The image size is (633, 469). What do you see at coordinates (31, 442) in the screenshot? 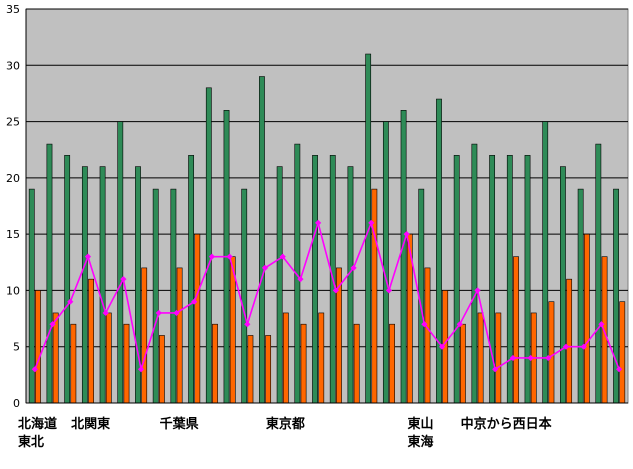
I see `region-label: 東北` at bounding box center [31, 442].